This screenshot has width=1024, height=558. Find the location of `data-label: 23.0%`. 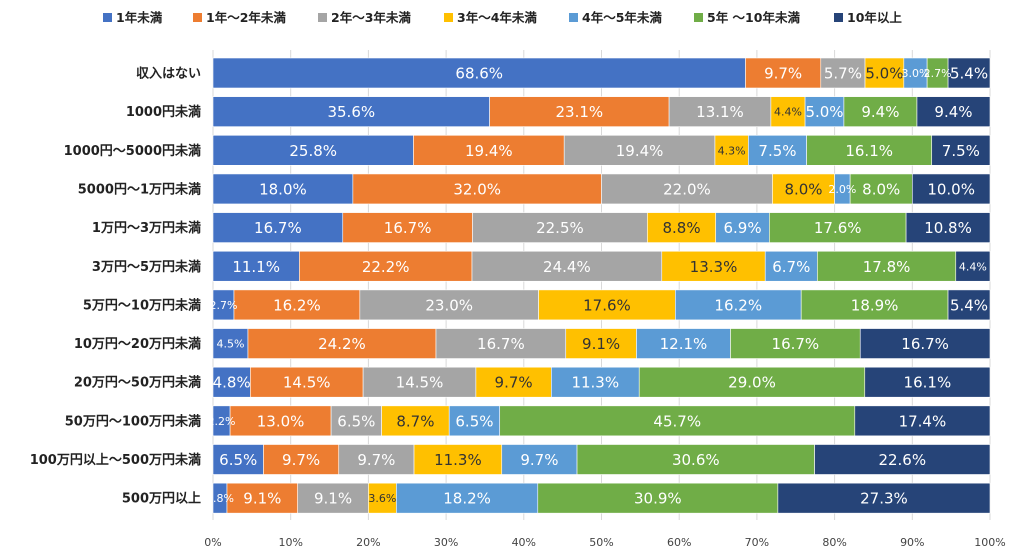

data-label: 23.0% is located at coordinates (449, 305).